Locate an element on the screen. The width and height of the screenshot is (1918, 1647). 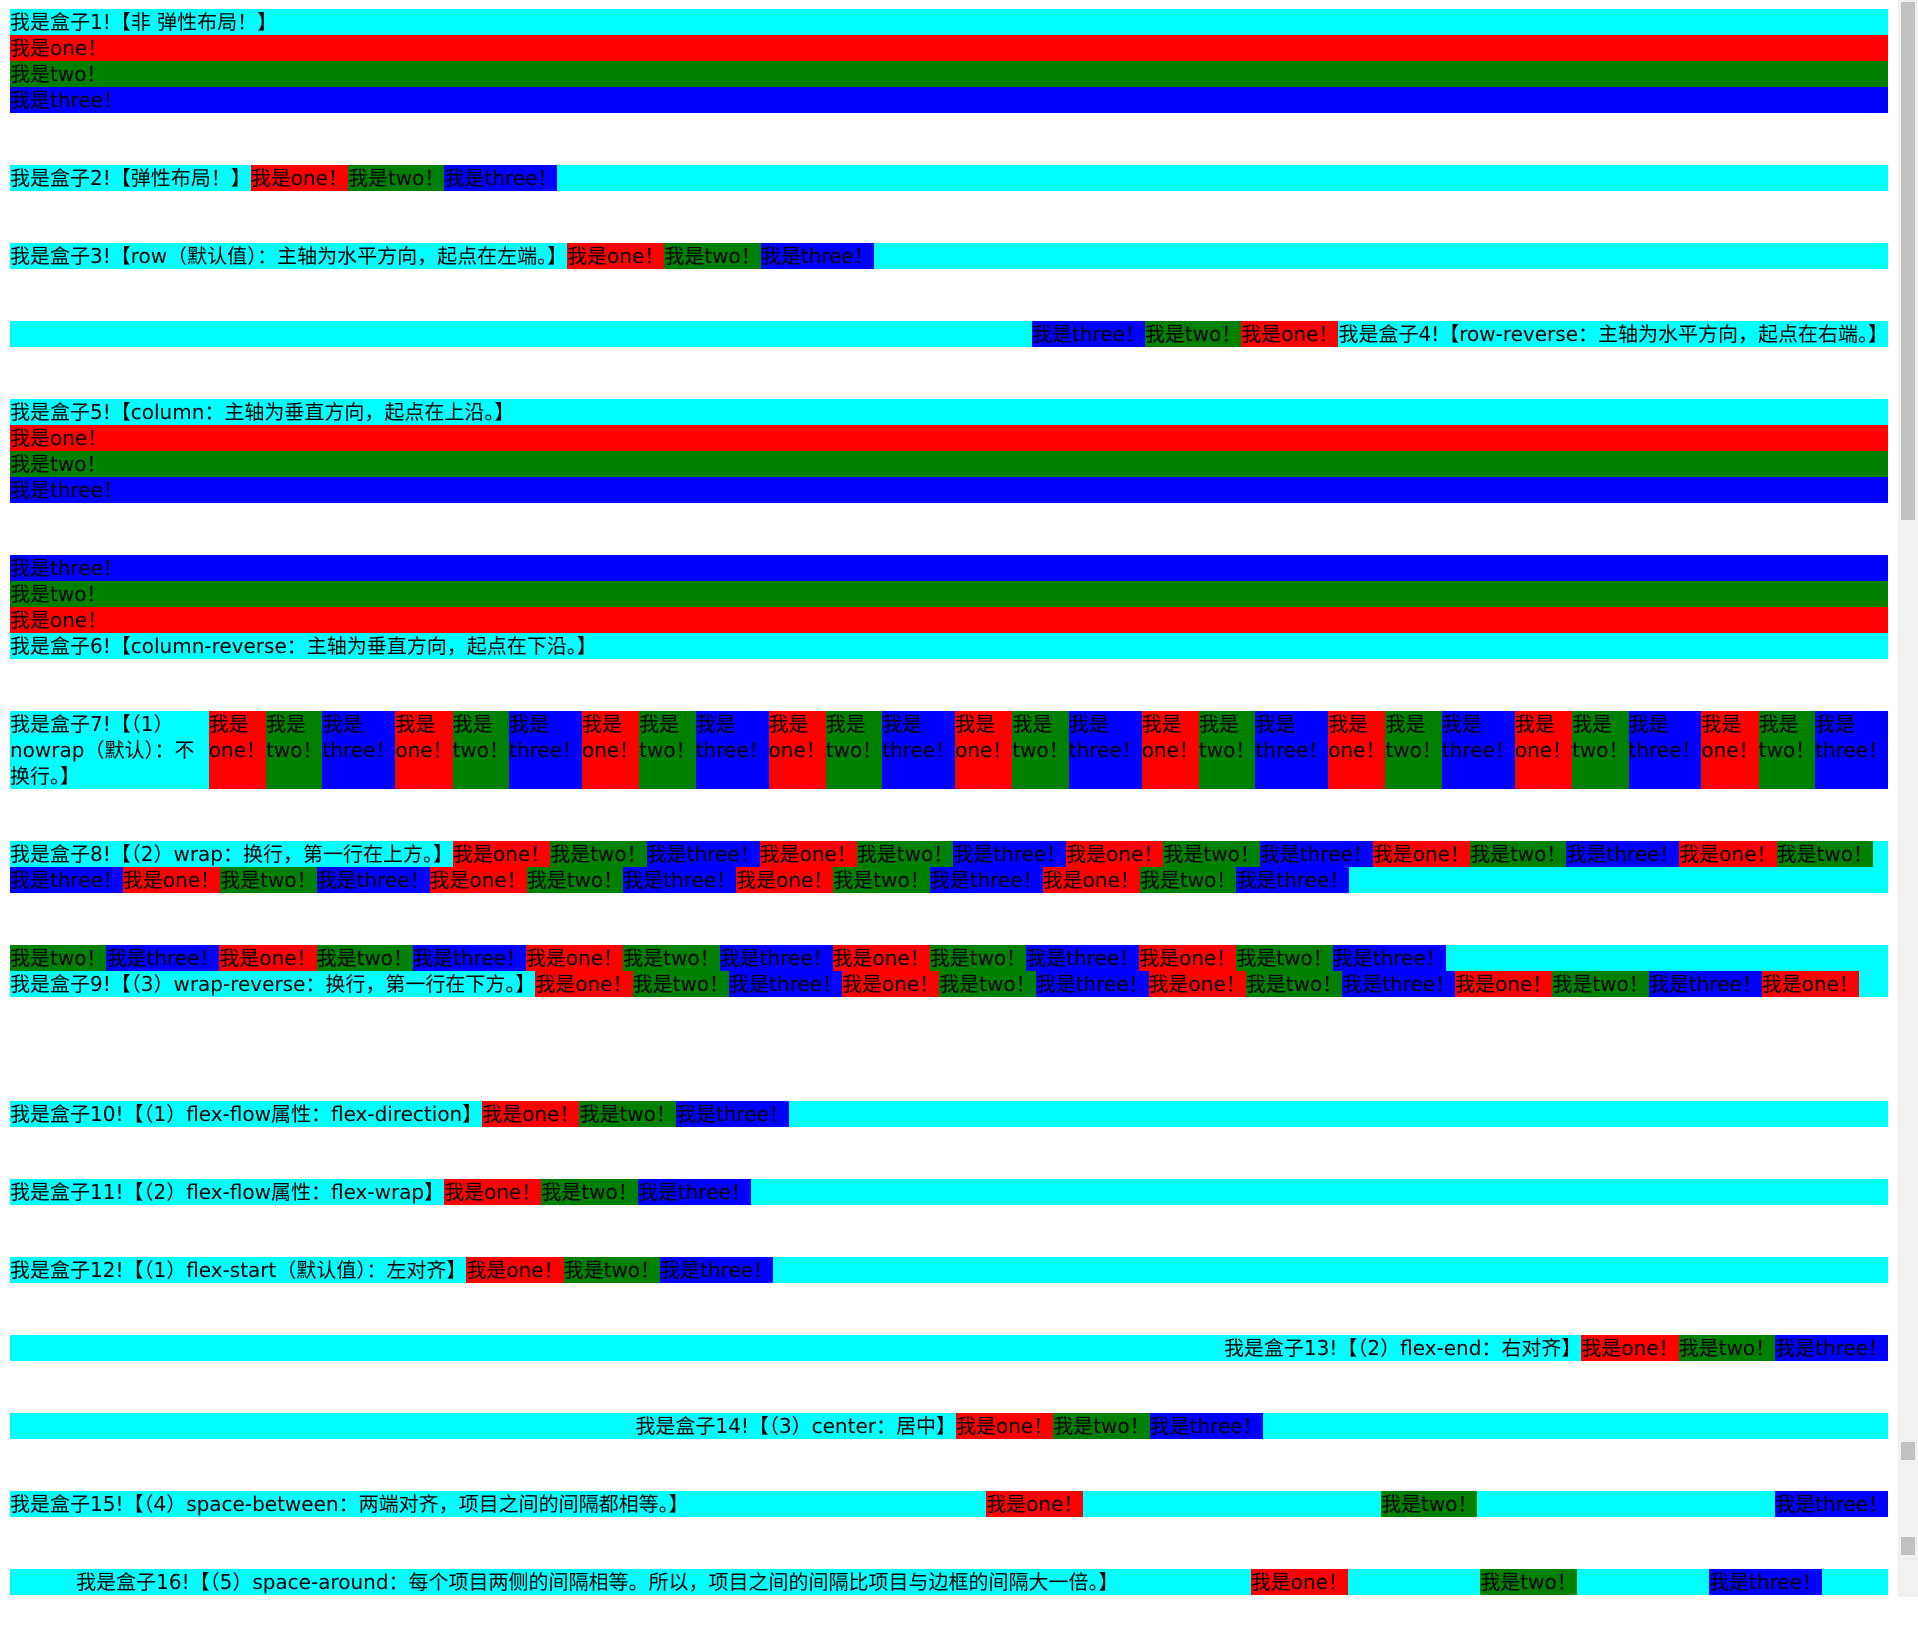
box-label: 我是盒子14!【（3）center：居中】 is located at coordinates (795, 1426).